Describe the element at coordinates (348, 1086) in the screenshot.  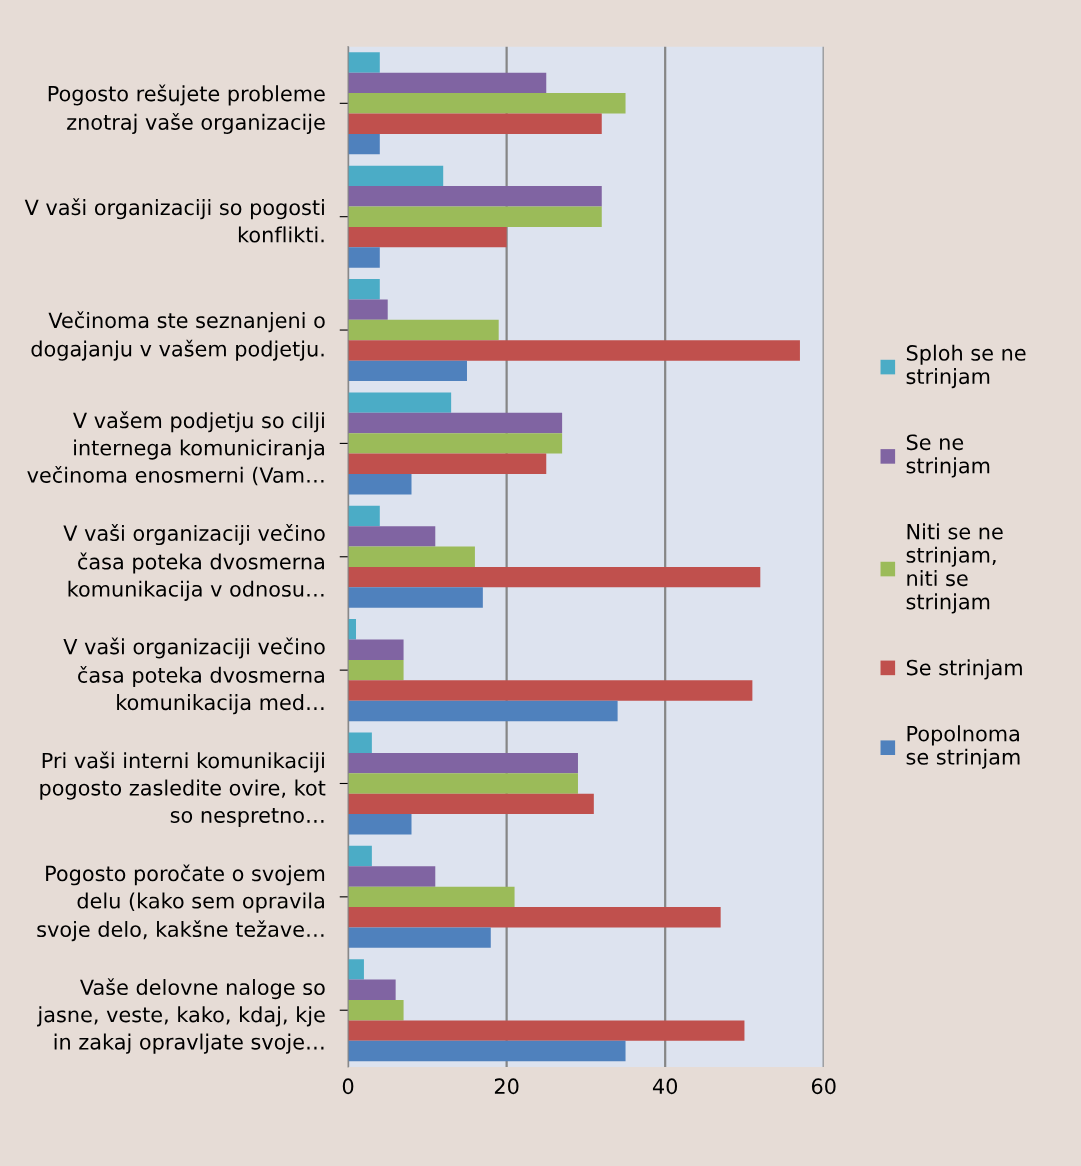
I see `x-tick-label: 0` at that location.